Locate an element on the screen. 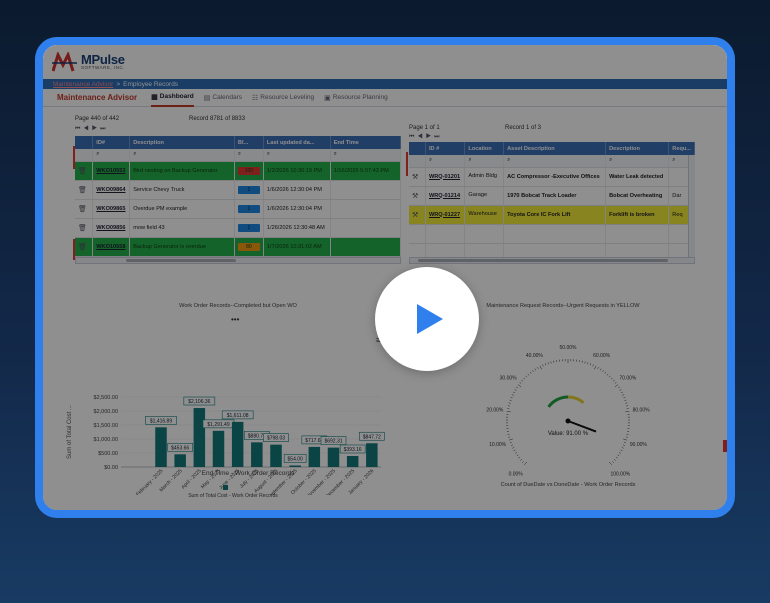 Image resolution: width=770 pixels, height=603 pixels. work-order-link: WKO09856 is located at coordinates (111, 227).